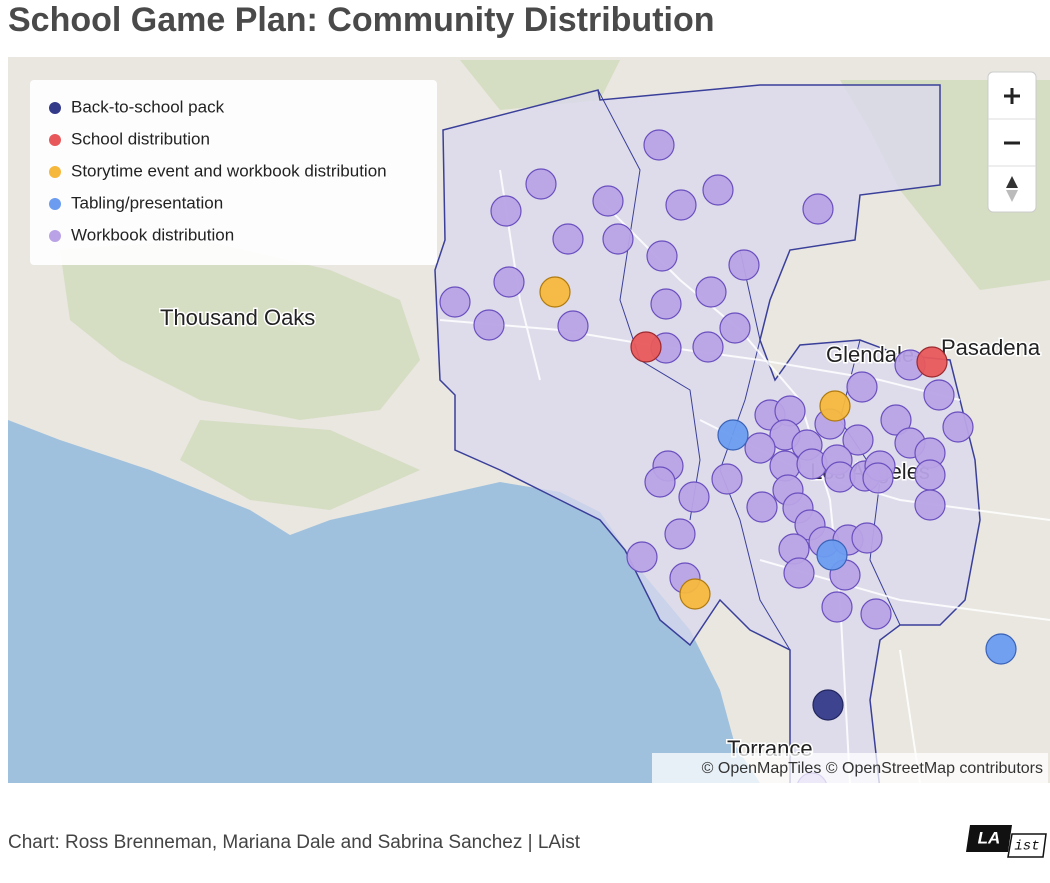 This screenshot has height=883, width=1050. I want to click on logo-ist: ist, so click(1026, 847).